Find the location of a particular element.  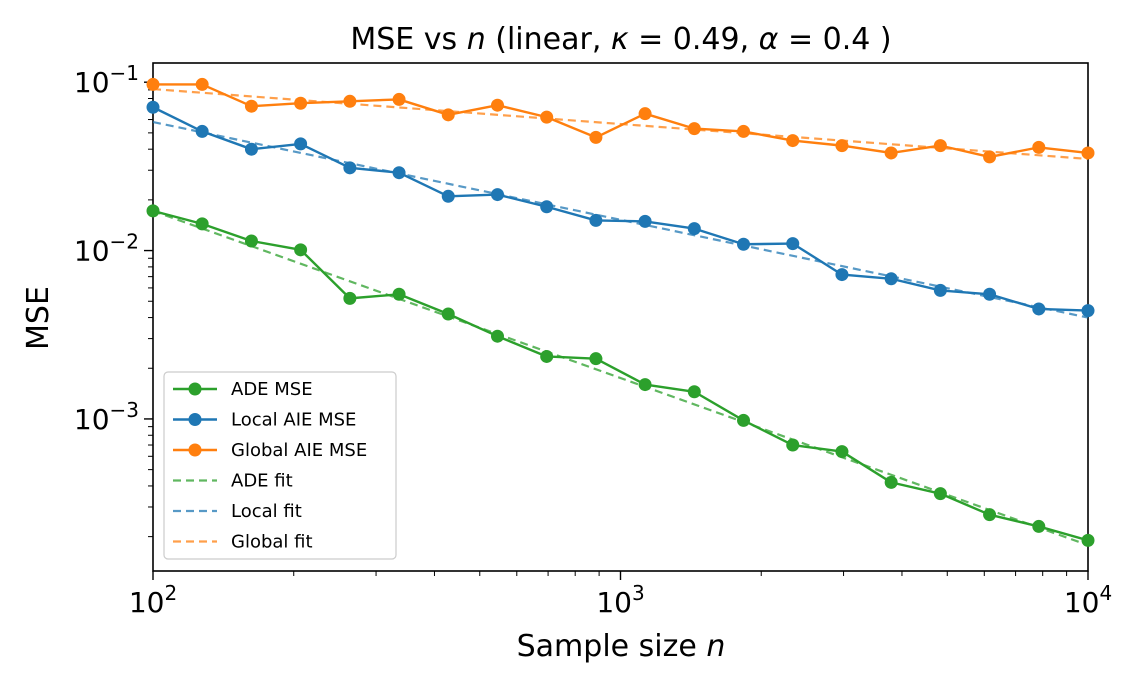

legend-frame is located at coordinates (280, 465).